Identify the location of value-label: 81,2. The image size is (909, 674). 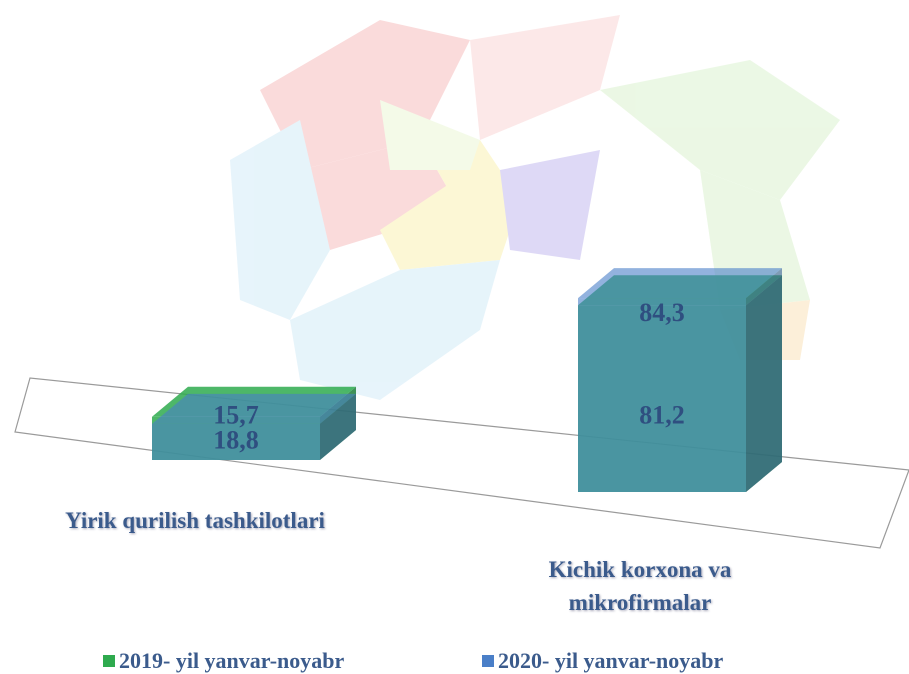
(662, 414).